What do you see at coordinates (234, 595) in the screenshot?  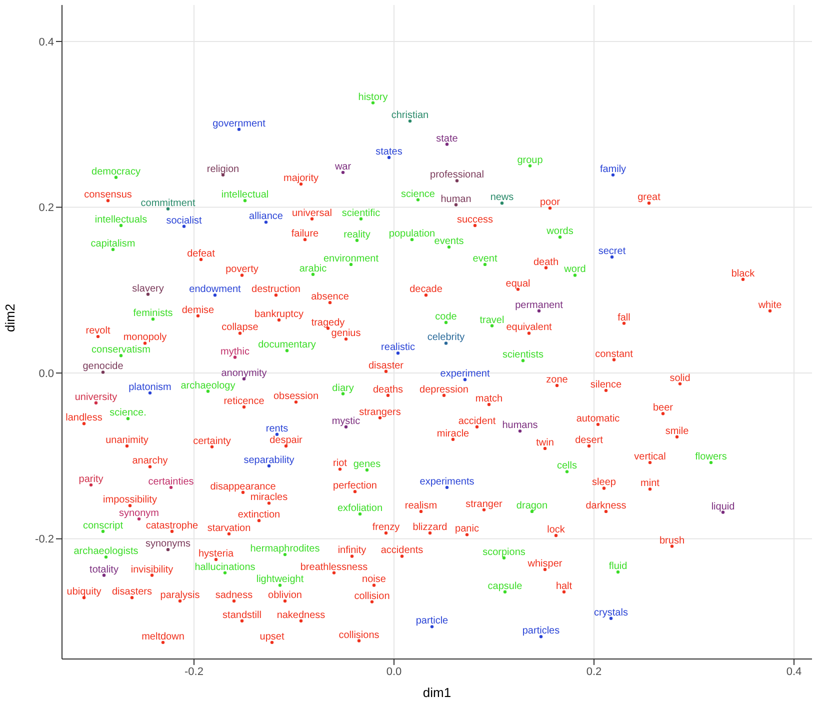 I see `data-label: sadness` at bounding box center [234, 595].